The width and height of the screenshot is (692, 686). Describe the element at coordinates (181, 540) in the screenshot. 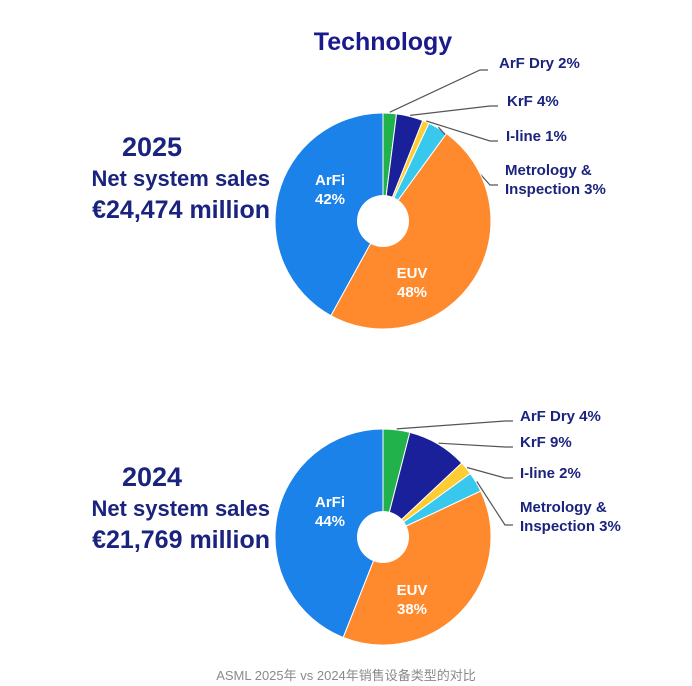

I see `net-sales-value-2024: €21,769 million` at that location.